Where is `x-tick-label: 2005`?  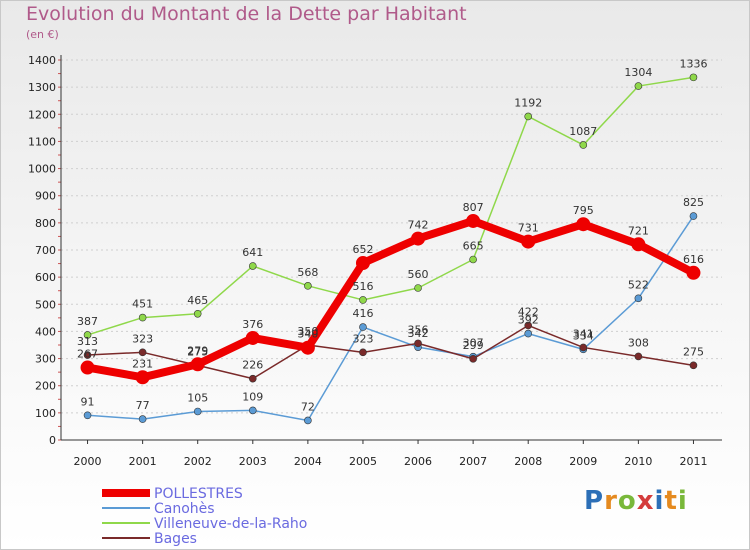 x-tick-label: 2005 is located at coordinates (363, 461).